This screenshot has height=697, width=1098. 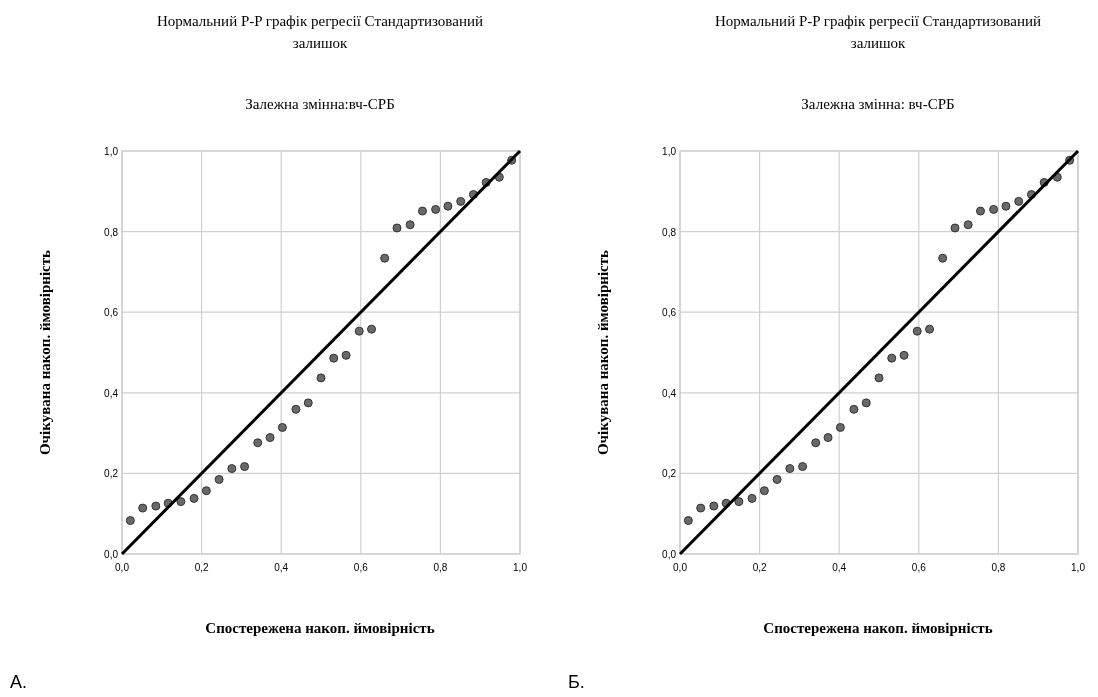 What do you see at coordinates (576, 682) in the screenshot?
I see `text: Б.` at bounding box center [576, 682].